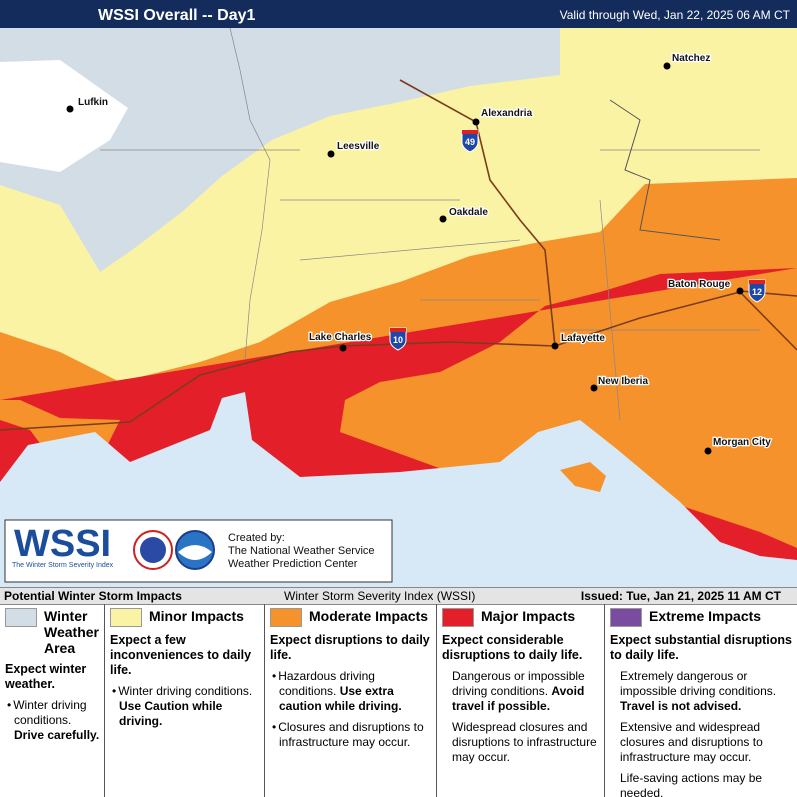  Describe the element at coordinates (256, 538) in the screenshot. I see `created-by: Created by:` at that location.